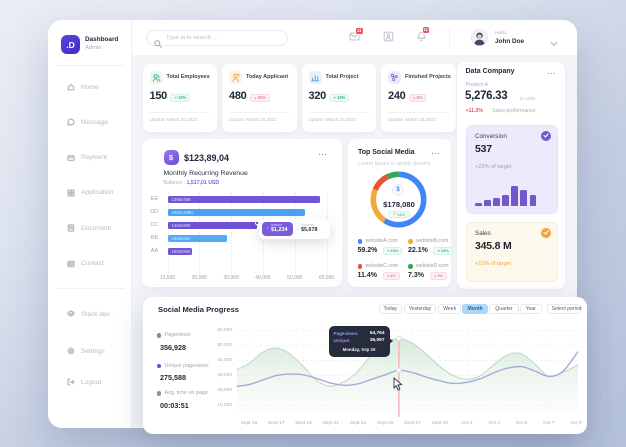 This screenshot has width=626, height=447. Describe the element at coordinates (279, 229) in the screenshot. I see `income-value: $1,234` at that location.